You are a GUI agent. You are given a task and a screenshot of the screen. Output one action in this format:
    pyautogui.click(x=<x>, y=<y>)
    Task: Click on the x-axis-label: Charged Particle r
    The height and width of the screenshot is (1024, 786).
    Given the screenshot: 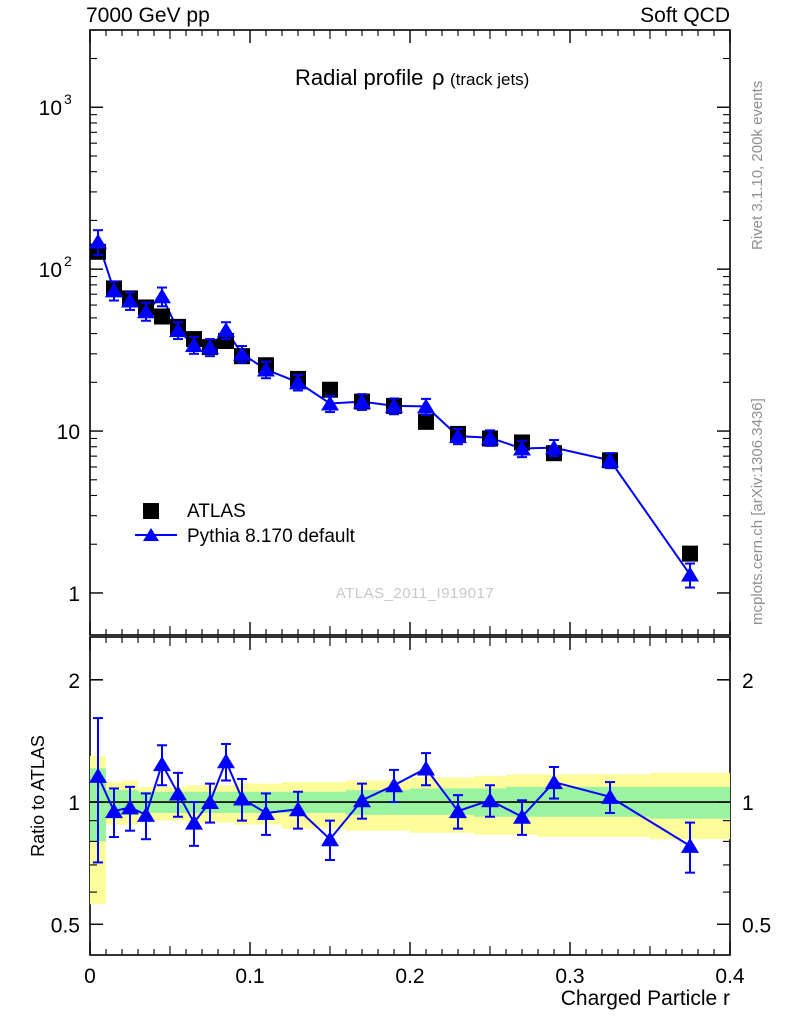 What is the action you would take?
    pyautogui.click(x=645, y=998)
    